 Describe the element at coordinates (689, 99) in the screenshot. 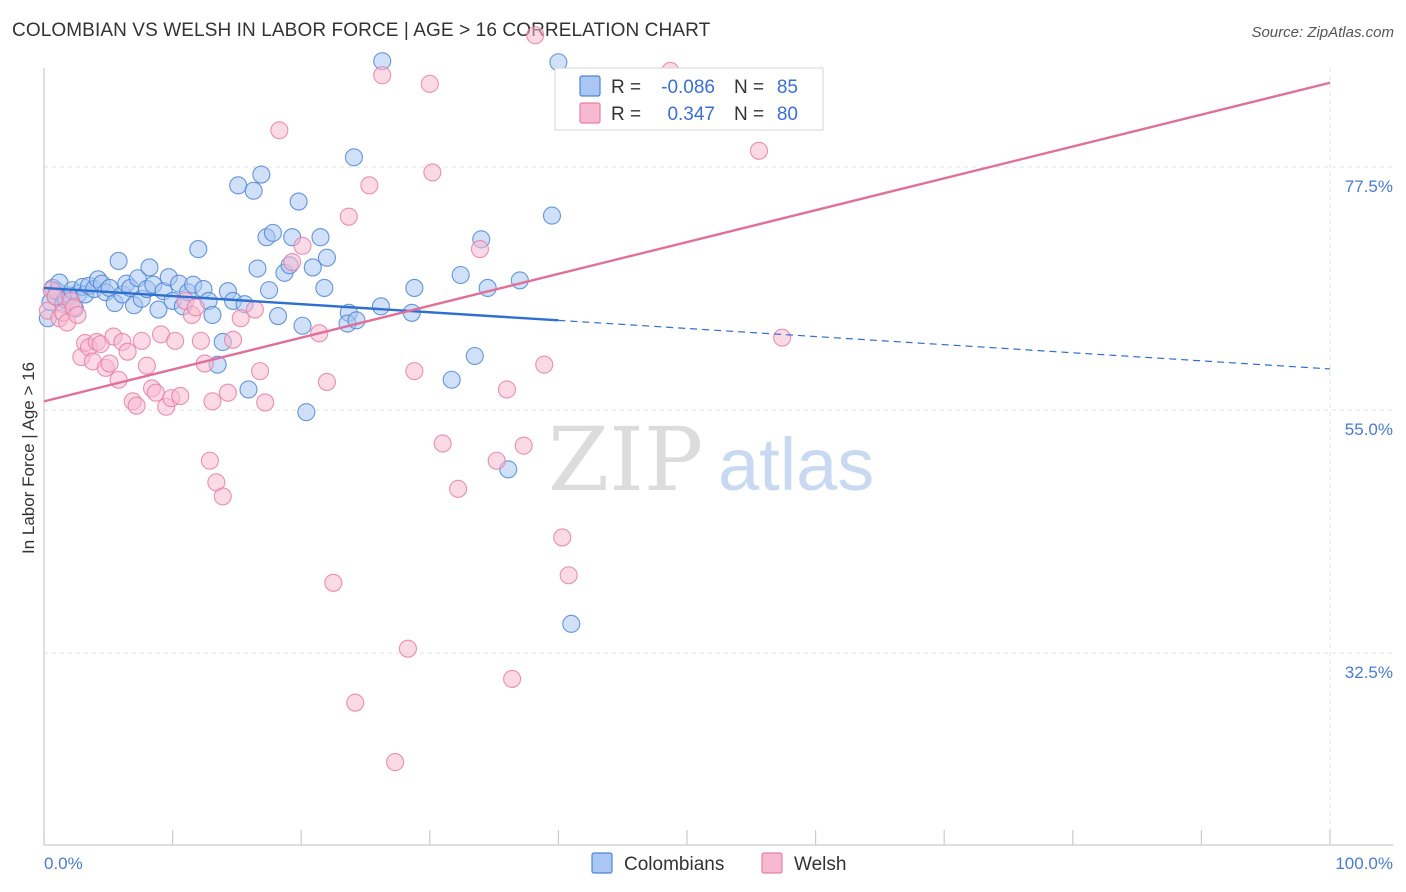

I see `stats-box: R = -0.086 N = 85 R = 0.347 N = 80` at that location.